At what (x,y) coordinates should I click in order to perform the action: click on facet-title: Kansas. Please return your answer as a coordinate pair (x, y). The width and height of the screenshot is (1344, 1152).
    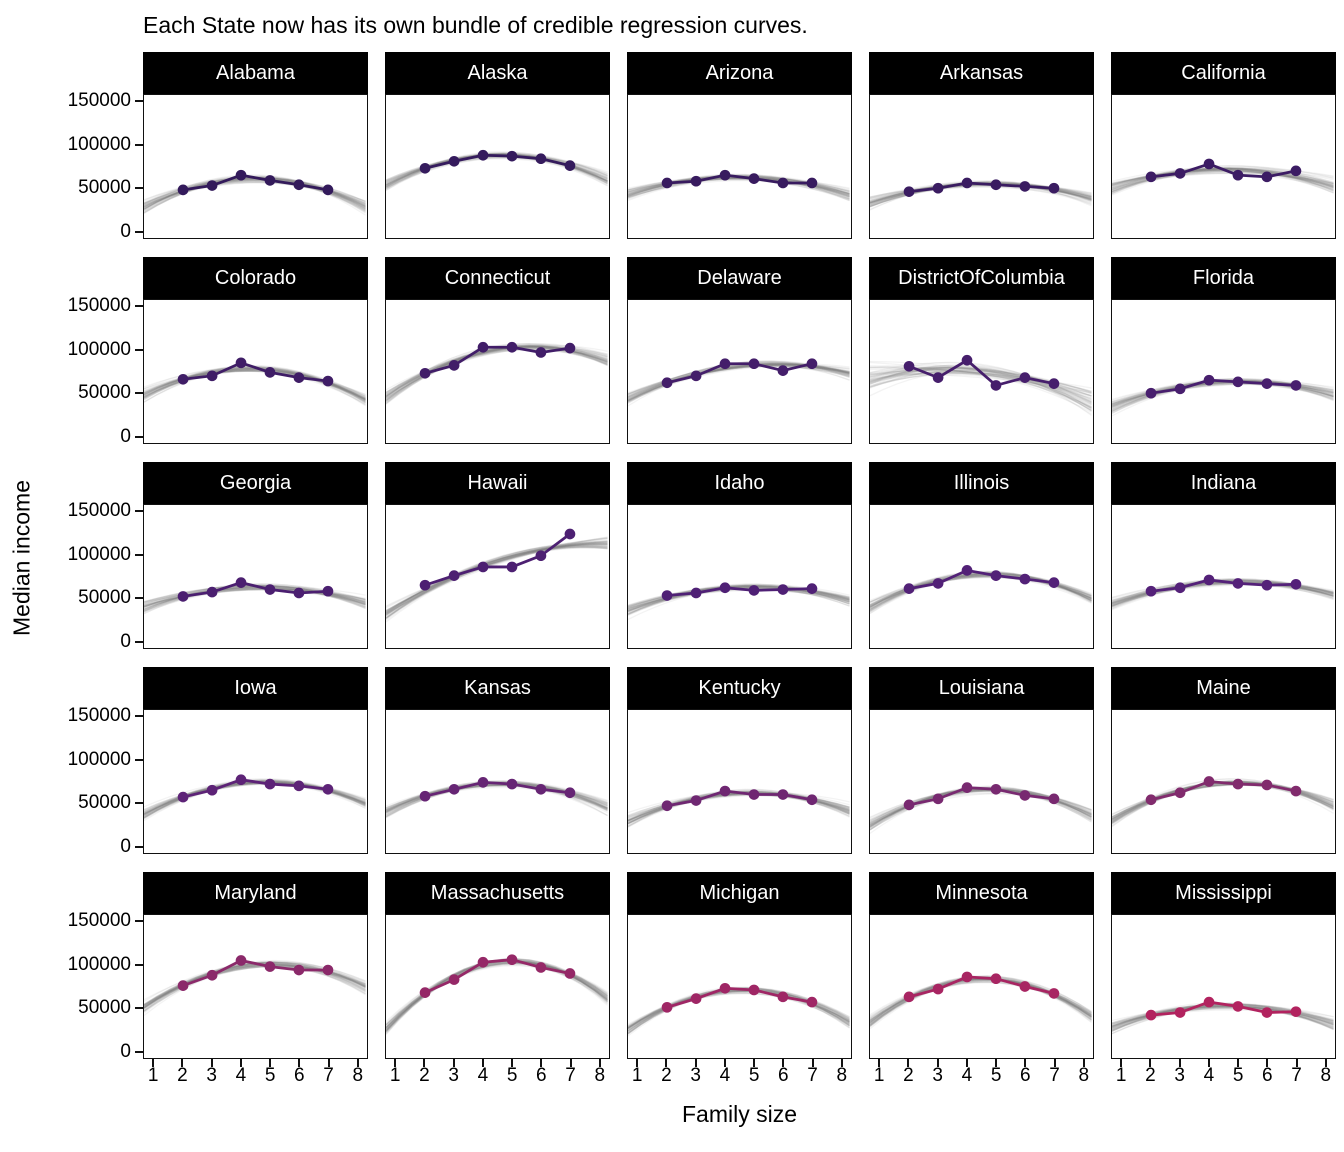
    Looking at the image, I should click on (497, 687).